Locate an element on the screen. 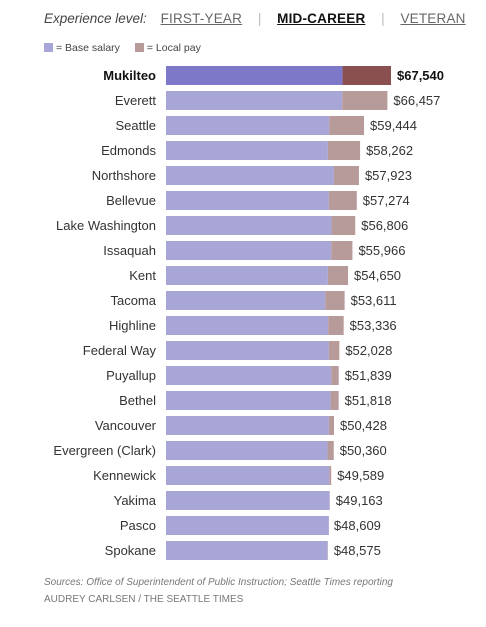 This screenshot has height=627, width=486. bar-row: Seattle $59,444 is located at coordinates (266, 125).